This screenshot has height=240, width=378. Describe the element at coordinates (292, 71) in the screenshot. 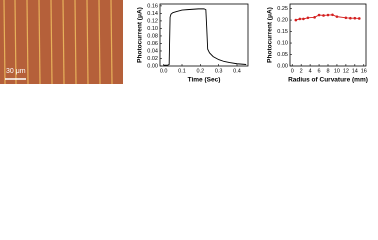

I see `x-tick-label: 0` at that location.